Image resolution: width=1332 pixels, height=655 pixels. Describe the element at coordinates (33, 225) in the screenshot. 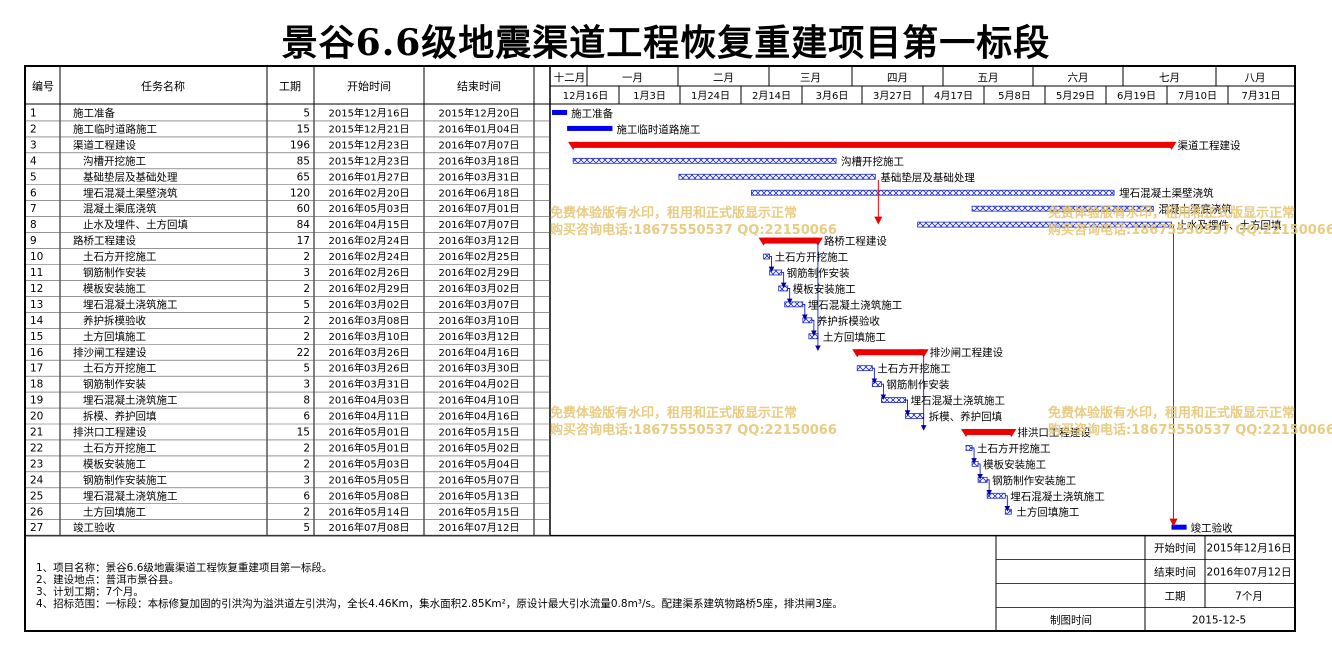

I see `task-id: 8` at that location.